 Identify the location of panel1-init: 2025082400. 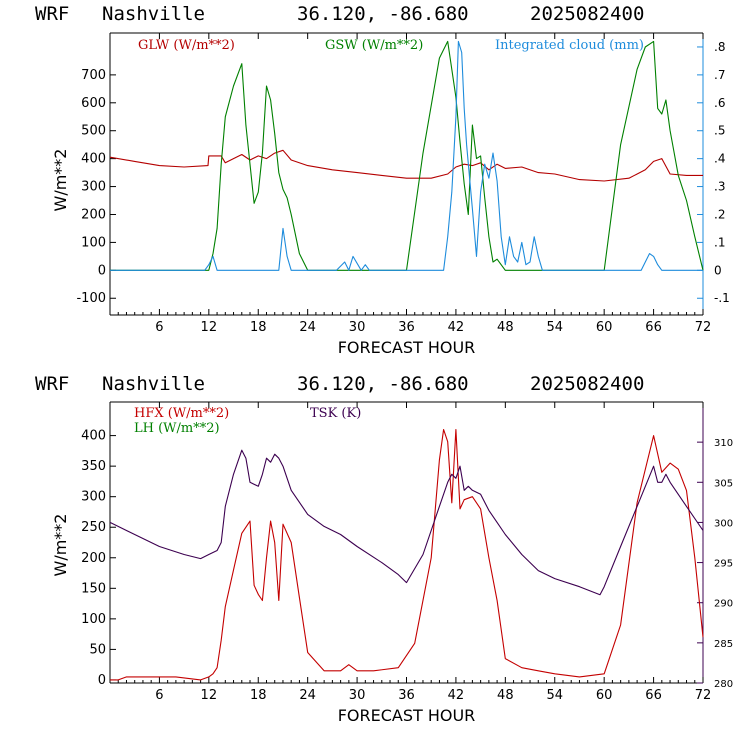
(587, 14).